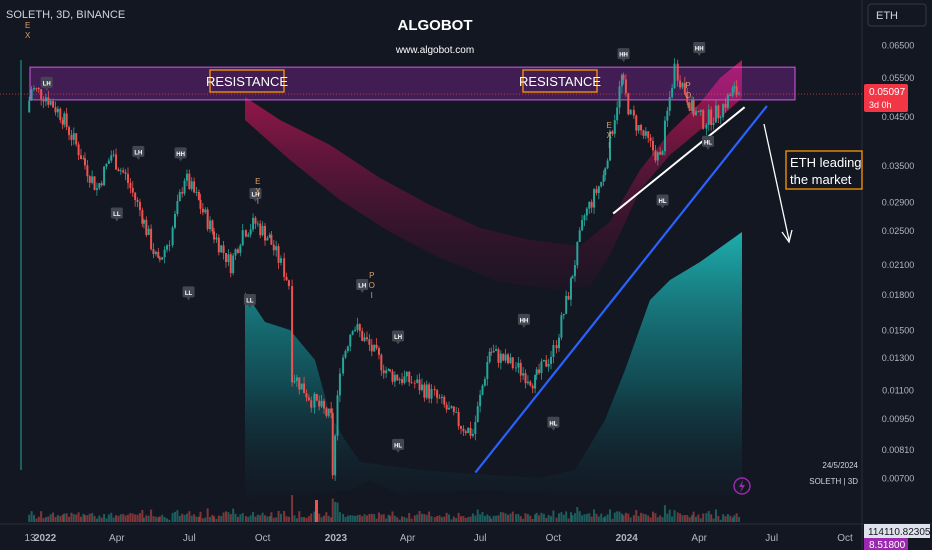 The image size is (932, 550). Describe the element at coordinates (826, 162) in the screenshot. I see `eth-leading-line1: ETH leading` at that location.